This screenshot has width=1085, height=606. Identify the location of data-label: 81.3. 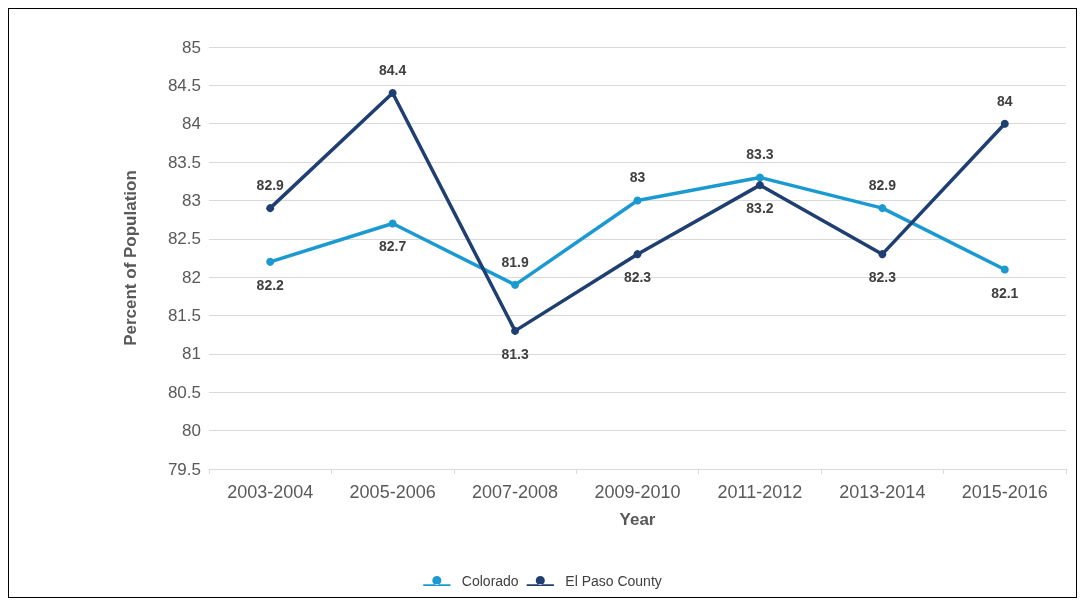
(515, 353).